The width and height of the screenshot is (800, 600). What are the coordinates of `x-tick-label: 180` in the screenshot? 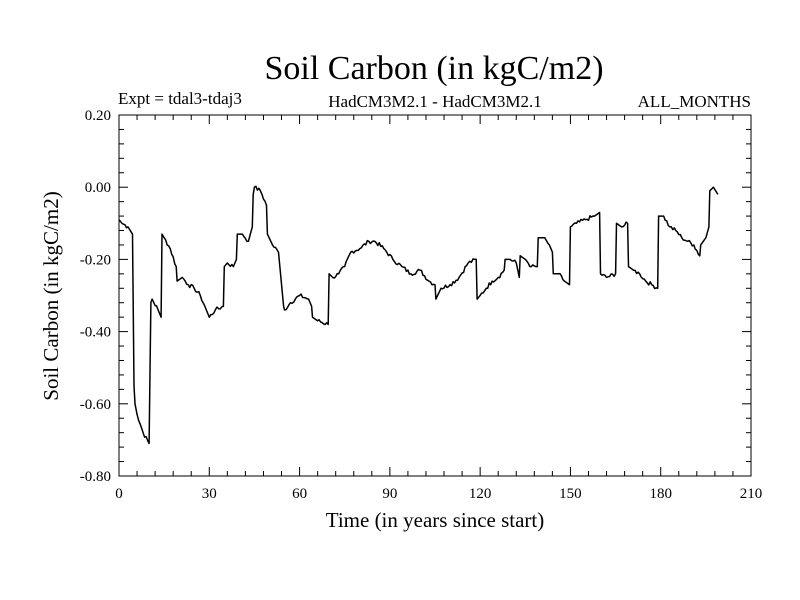 It's located at (660, 494).